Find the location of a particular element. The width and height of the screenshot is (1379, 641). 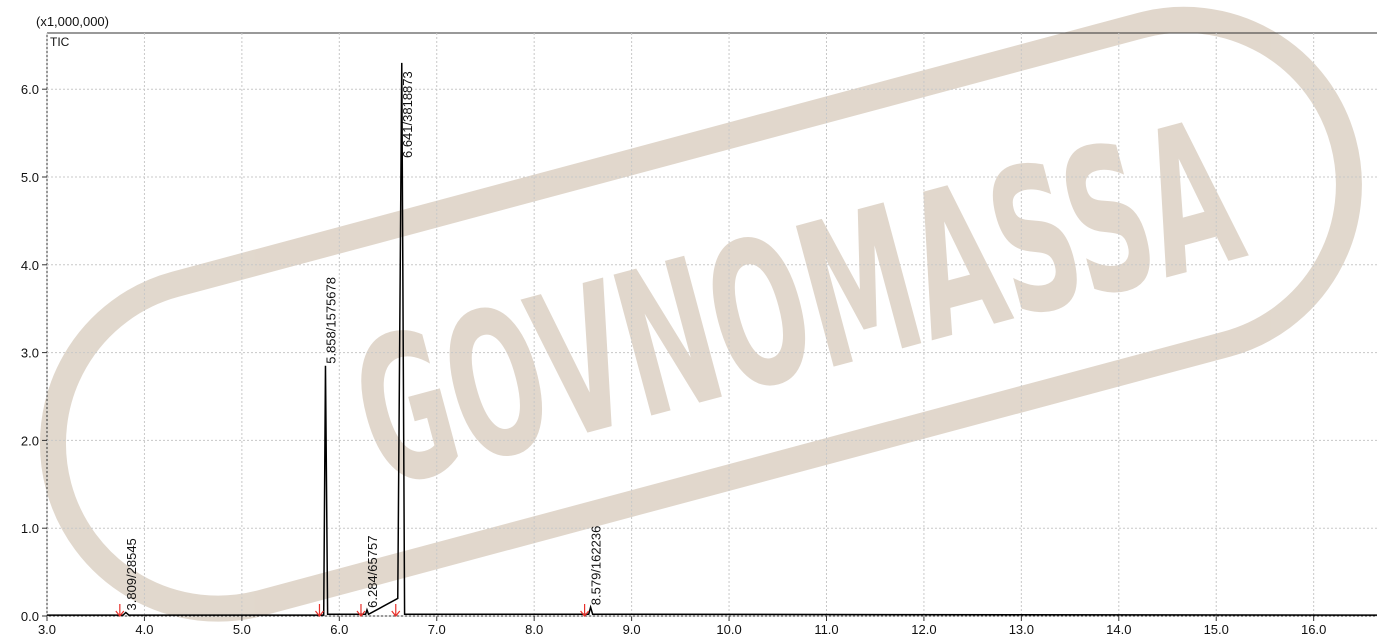

y-tick-label: 6.0 is located at coordinates (30, 89).